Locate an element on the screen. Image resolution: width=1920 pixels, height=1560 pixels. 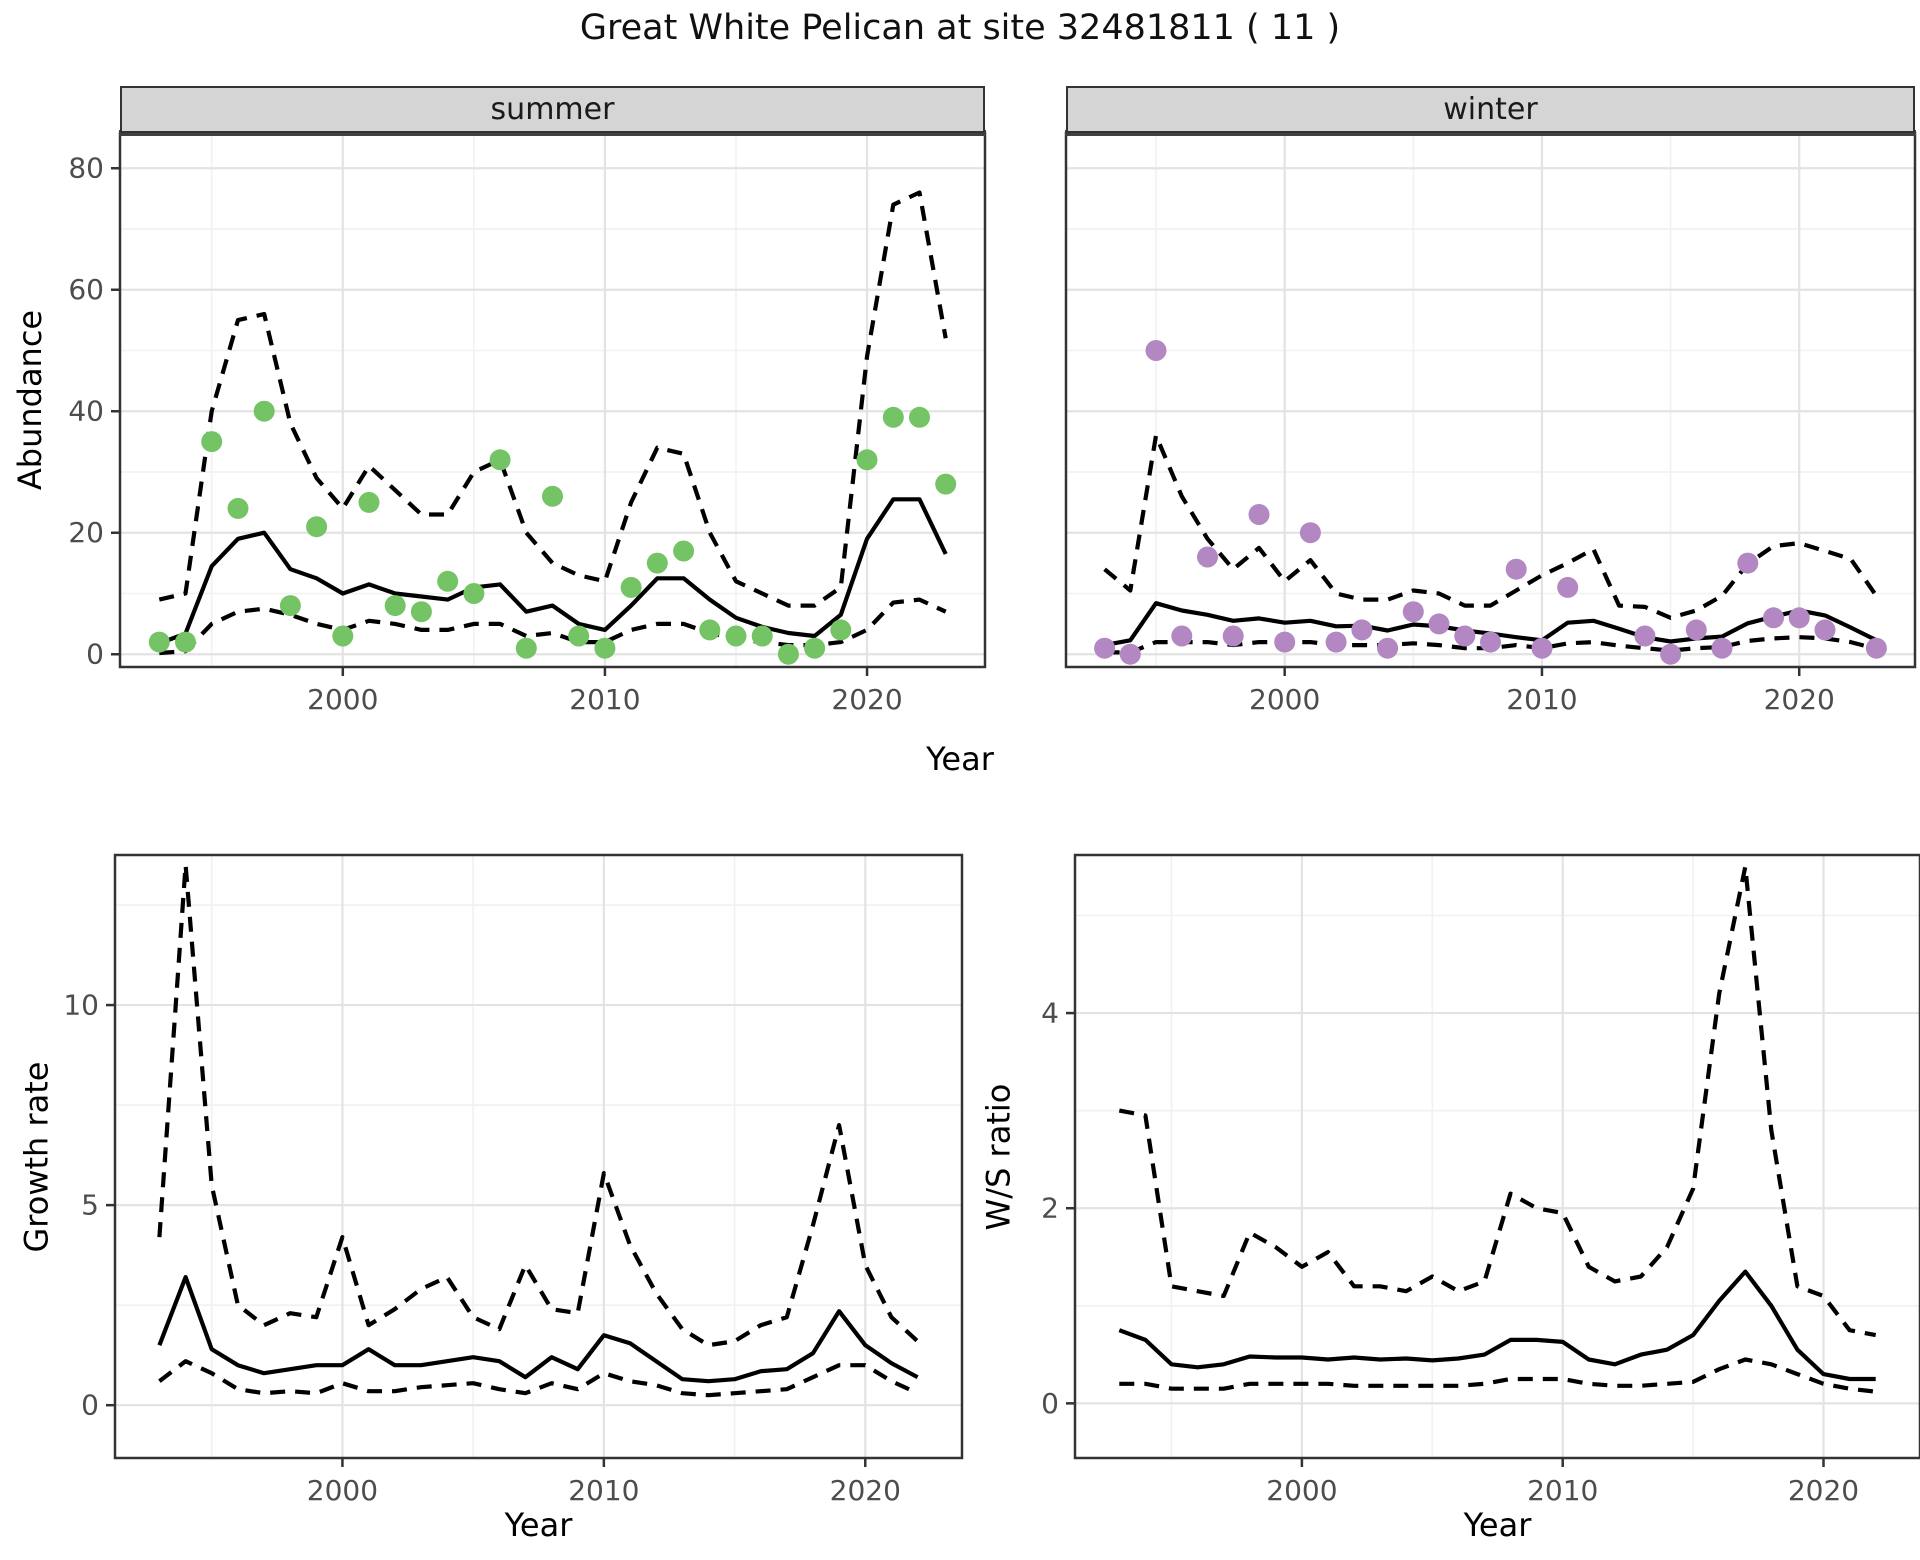
growth-rate-lower_ci-line is located at coordinates (538, 1378).